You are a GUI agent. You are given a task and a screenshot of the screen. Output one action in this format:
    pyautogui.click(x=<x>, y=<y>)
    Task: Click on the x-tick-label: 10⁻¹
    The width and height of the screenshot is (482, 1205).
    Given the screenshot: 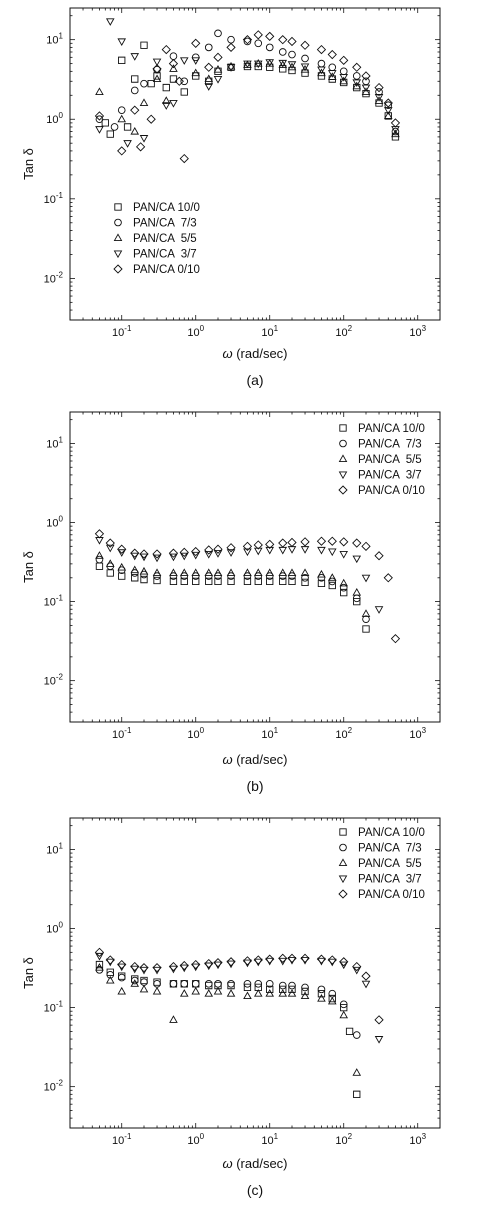 What is the action you would take?
    pyautogui.click(x=122, y=733)
    